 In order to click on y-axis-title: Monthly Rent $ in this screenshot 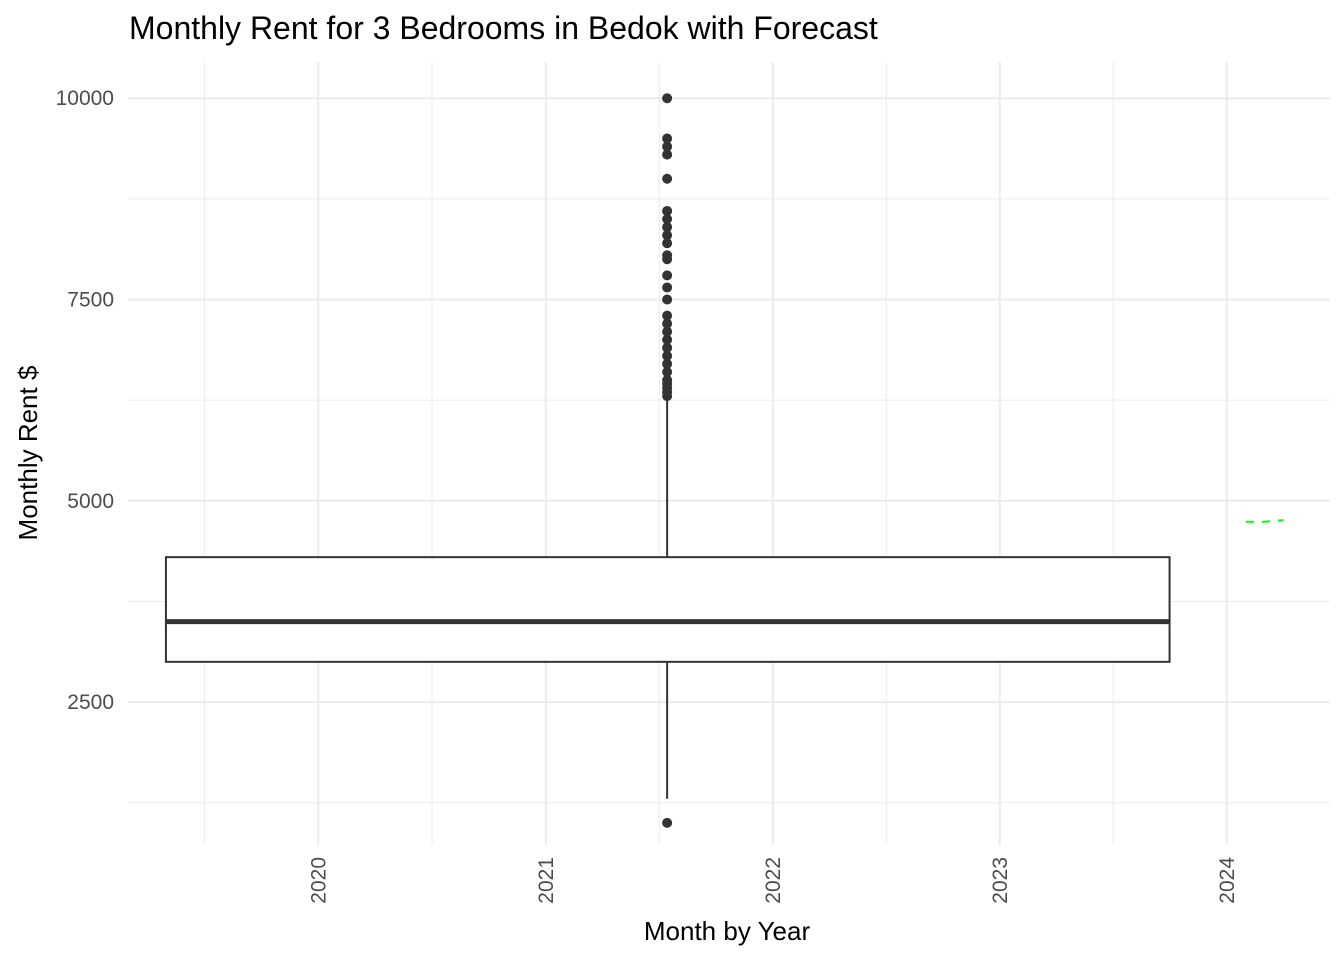, I will do `click(28, 452)`.